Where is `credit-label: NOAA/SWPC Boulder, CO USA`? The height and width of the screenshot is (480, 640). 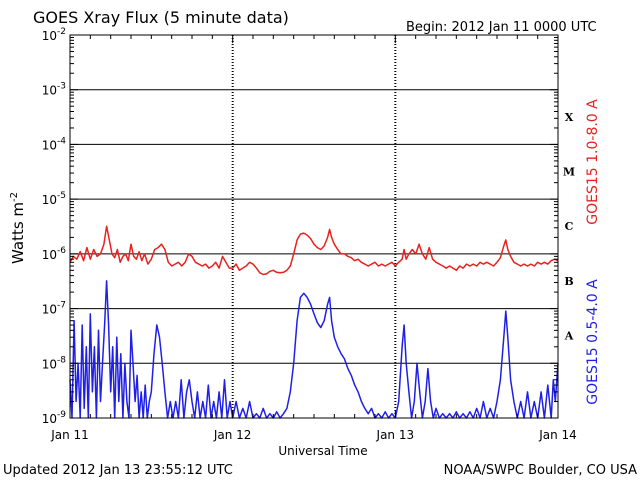
credit-label: NOAA/SWPC Boulder, CO USA is located at coordinates (540, 470).